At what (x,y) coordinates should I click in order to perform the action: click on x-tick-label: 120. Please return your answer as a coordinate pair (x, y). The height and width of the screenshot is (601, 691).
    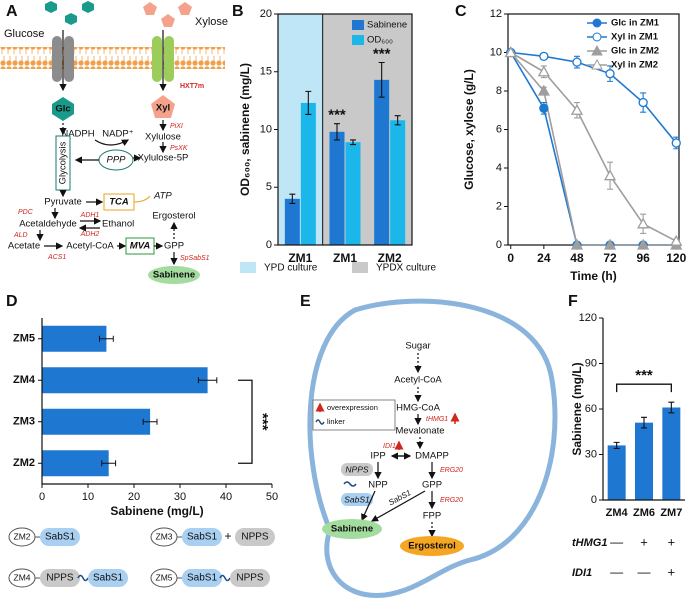
    Looking at the image, I should click on (676, 258).